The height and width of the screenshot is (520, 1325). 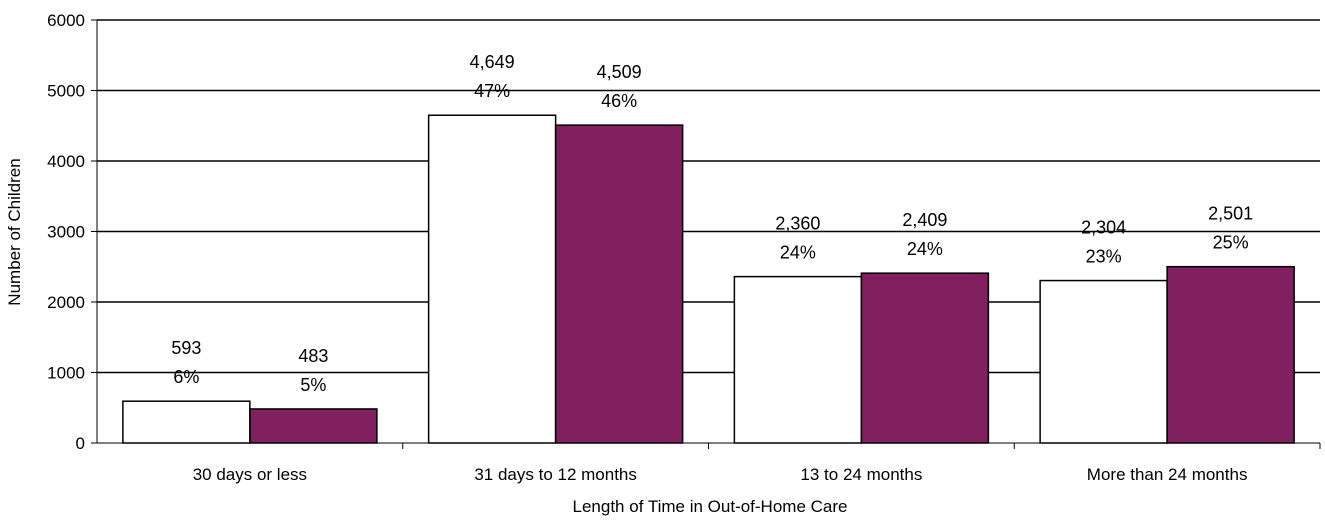 What do you see at coordinates (1167, 474) in the screenshot?
I see `x-category-label: More than 24 months` at bounding box center [1167, 474].